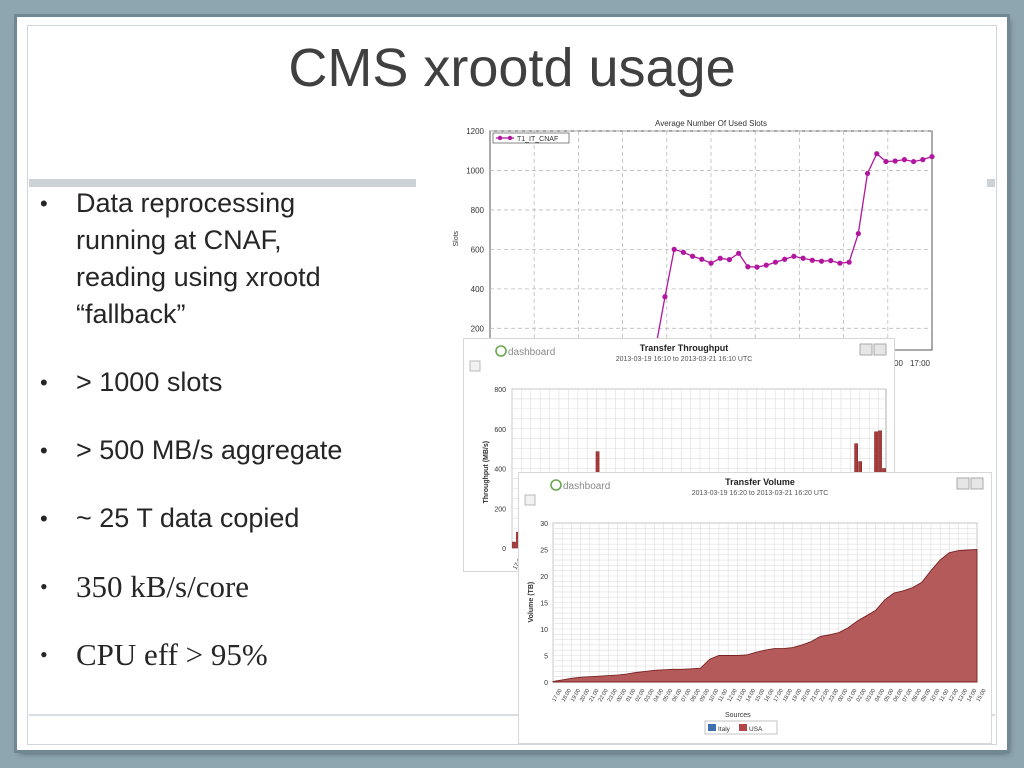 The width and height of the screenshot is (1024, 768). What do you see at coordinates (684, 348) in the screenshot?
I see `chart-title: Transfer Throughput` at bounding box center [684, 348].